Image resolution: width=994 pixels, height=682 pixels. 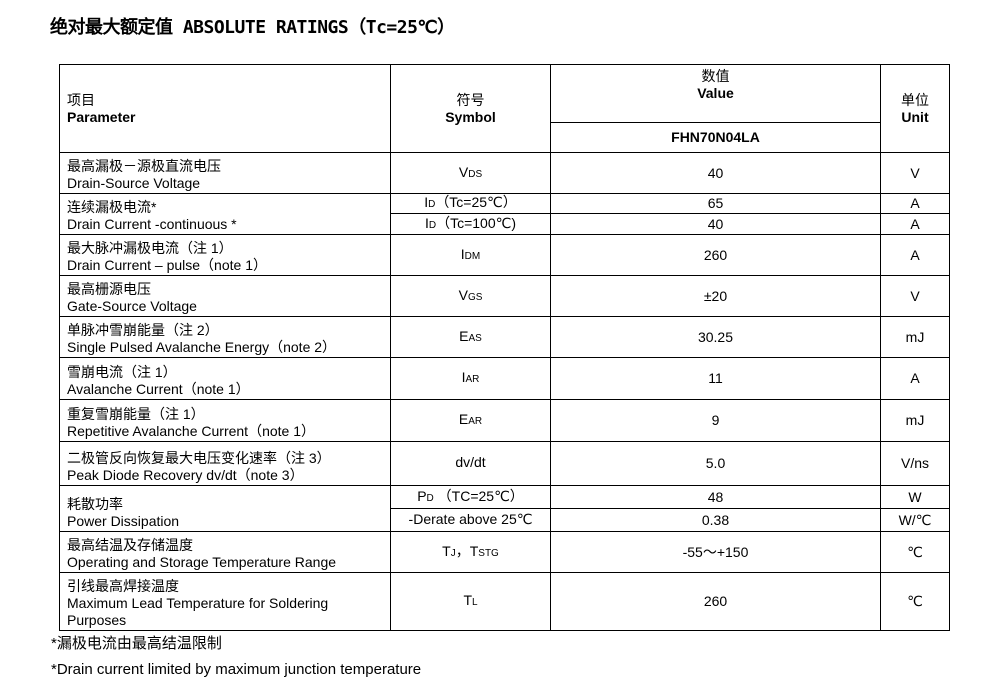 What do you see at coordinates (715, 93) in the screenshot?
I see `header-value: 数值 Value` at bounding box center [715, 93].